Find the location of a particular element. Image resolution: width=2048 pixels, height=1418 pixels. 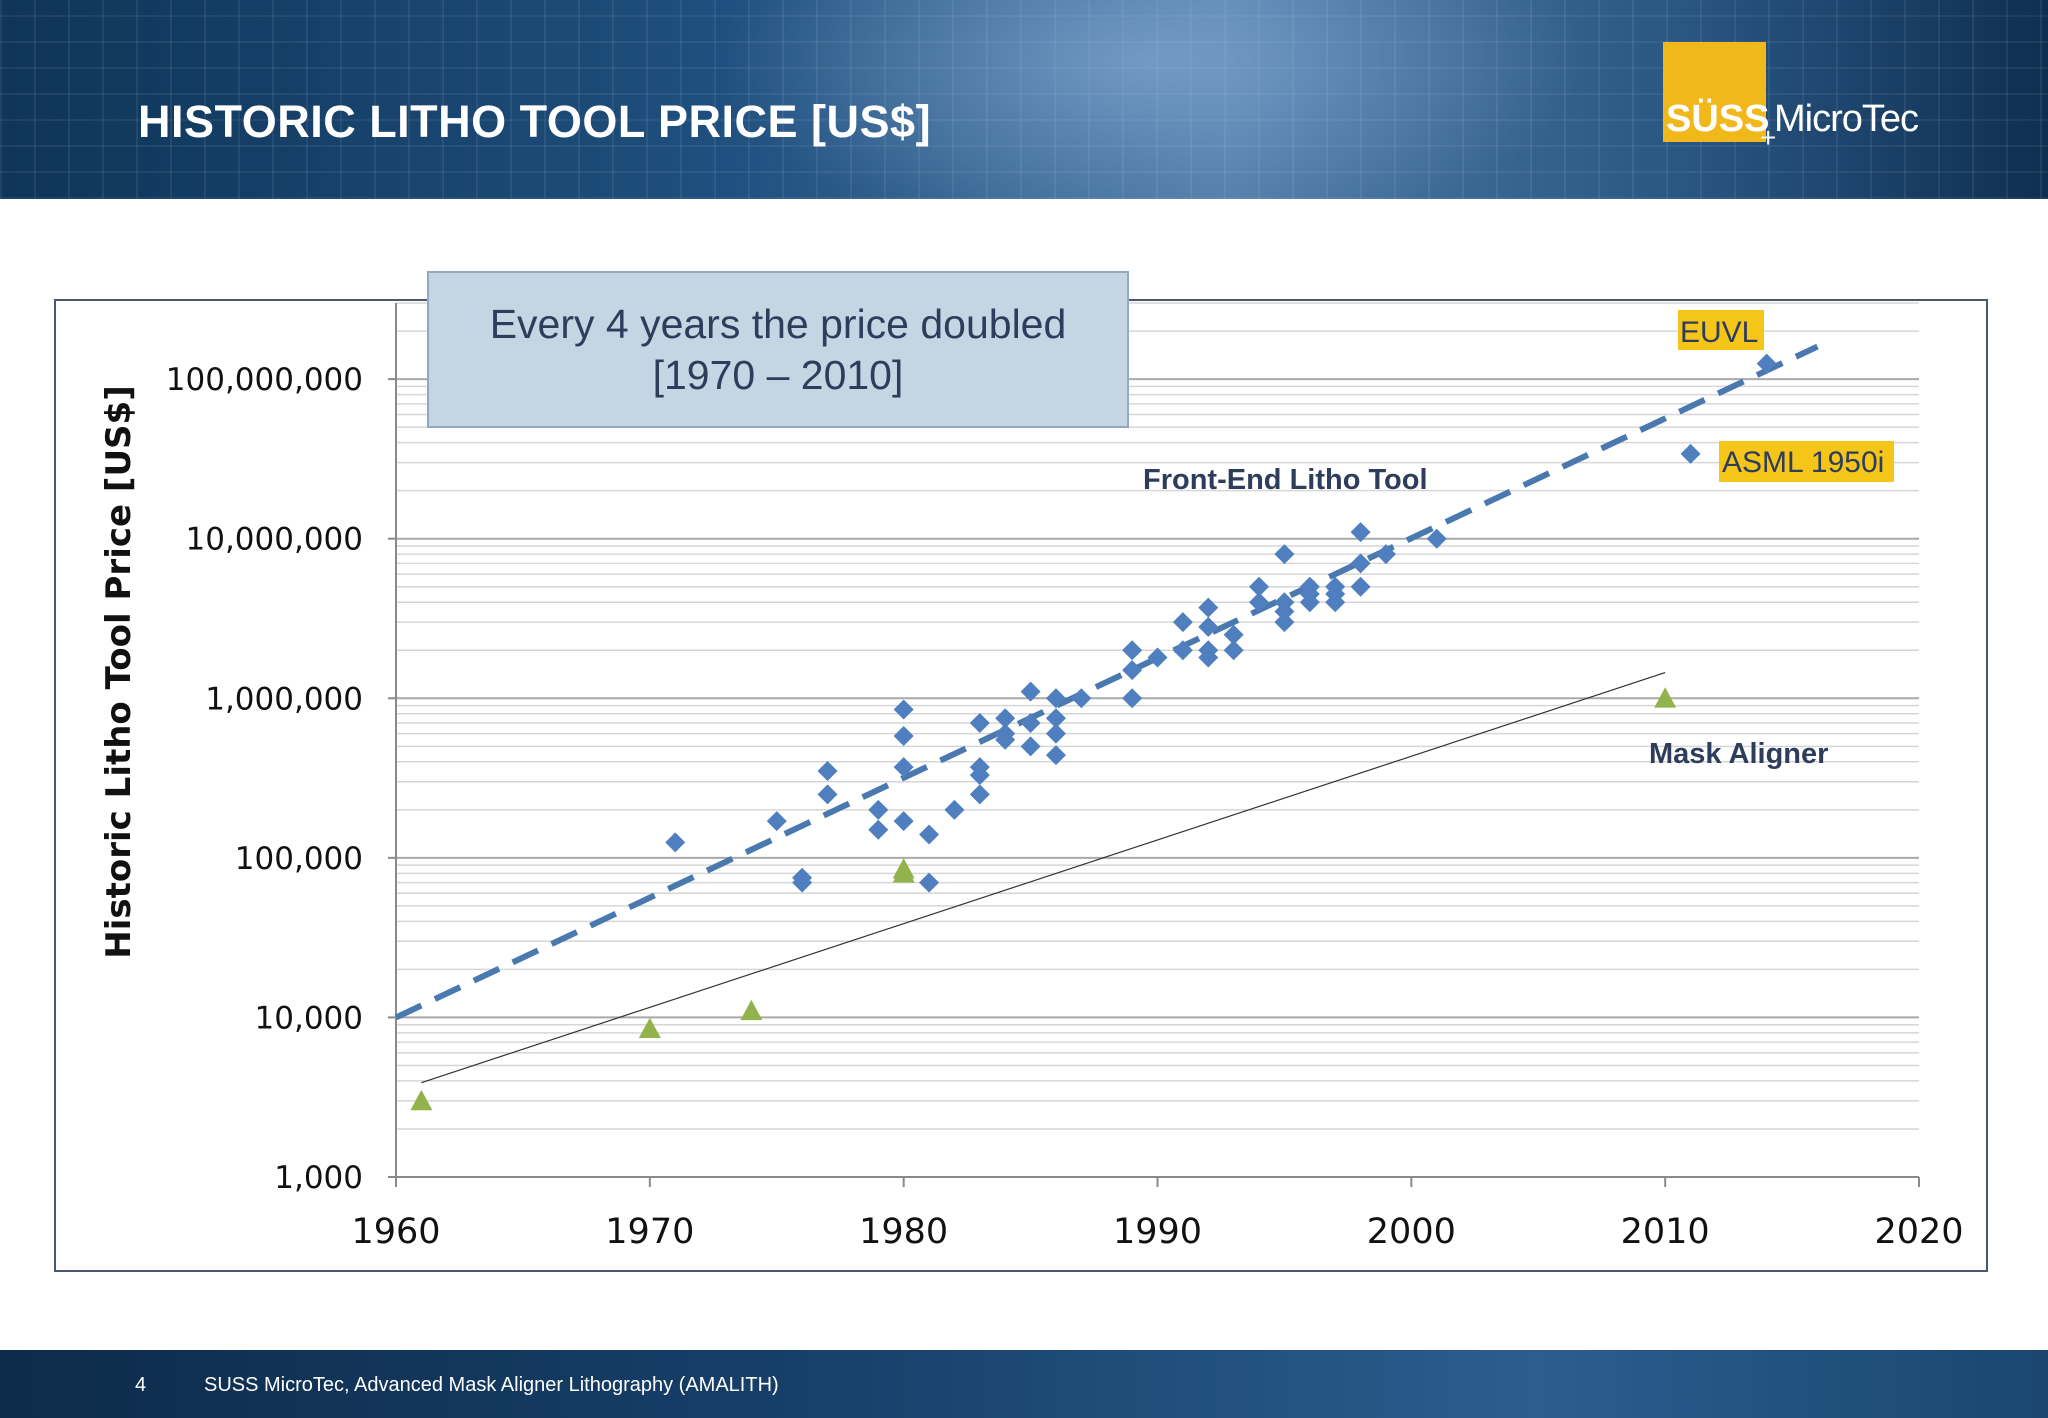

euvl-label: EUVL is located at coordinates (1719, 332).